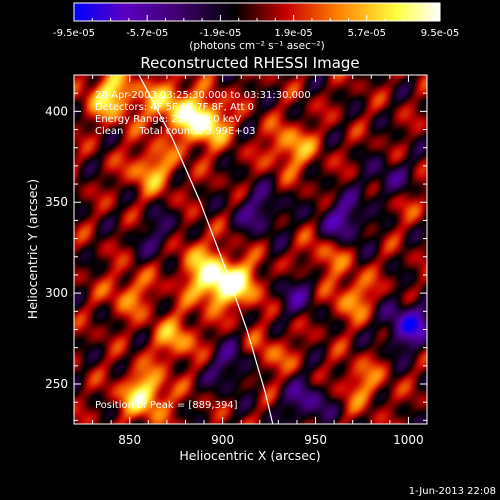 Image resolution: width=500 pixels, height=500 pixels. Describe the element at coordinates (222, 440) in the screenshot. I see `x-tick-label: 900` at that location.